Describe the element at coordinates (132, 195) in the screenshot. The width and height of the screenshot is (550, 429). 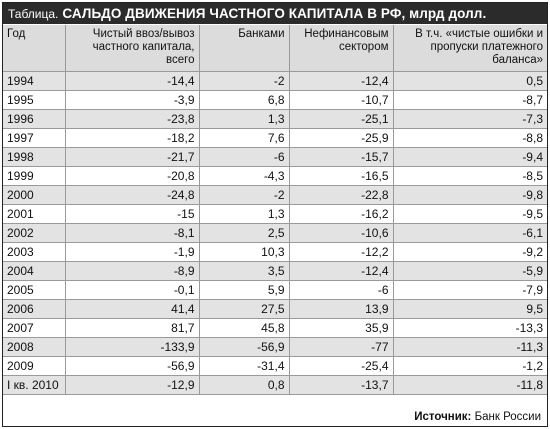
I see `cell-total: -24,8` at that location.